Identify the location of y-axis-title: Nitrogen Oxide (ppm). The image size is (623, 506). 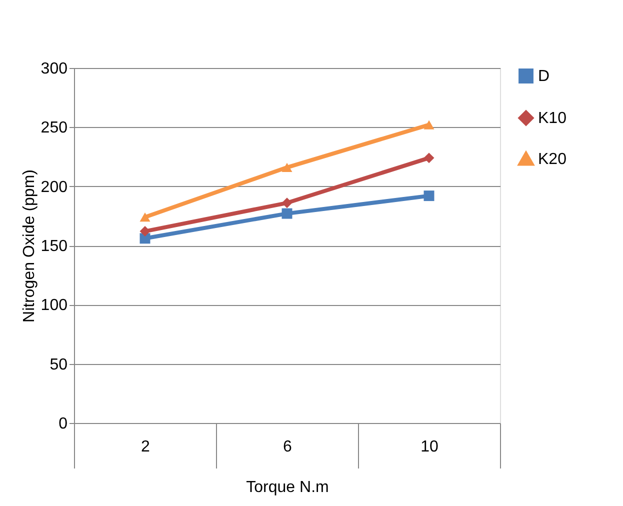
(29, 246).